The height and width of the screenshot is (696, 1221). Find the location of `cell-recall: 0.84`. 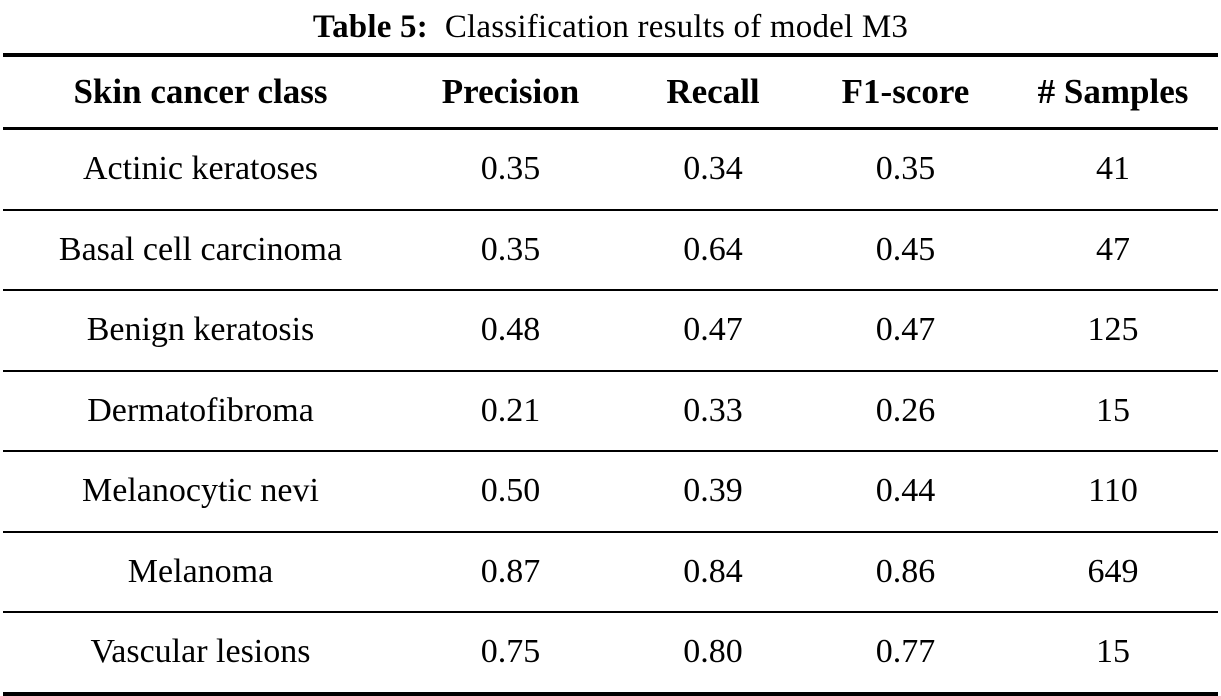

cell-recall: 0.84 is located at coordinates (713, 572).